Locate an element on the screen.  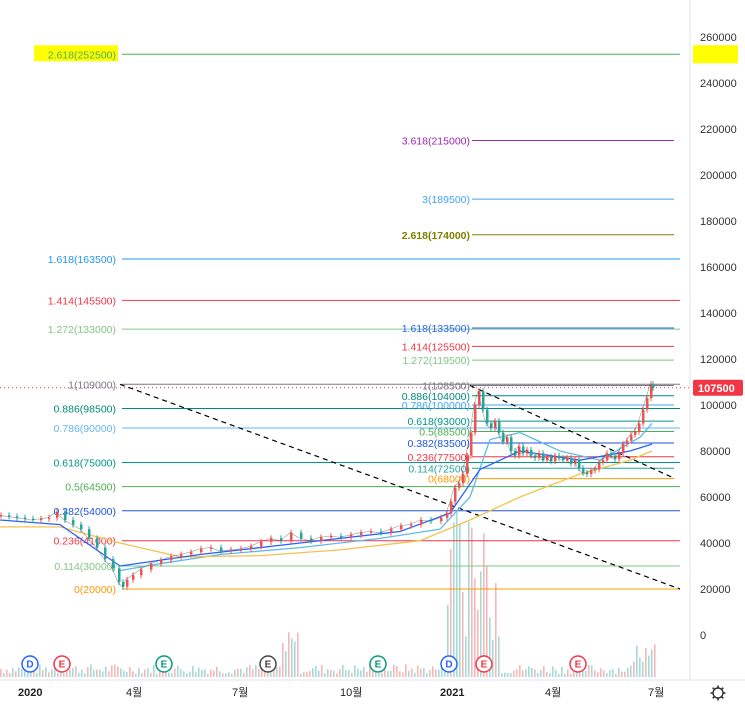
fib-left-label: 0.382(54000) is located at coordinates (85, 512).